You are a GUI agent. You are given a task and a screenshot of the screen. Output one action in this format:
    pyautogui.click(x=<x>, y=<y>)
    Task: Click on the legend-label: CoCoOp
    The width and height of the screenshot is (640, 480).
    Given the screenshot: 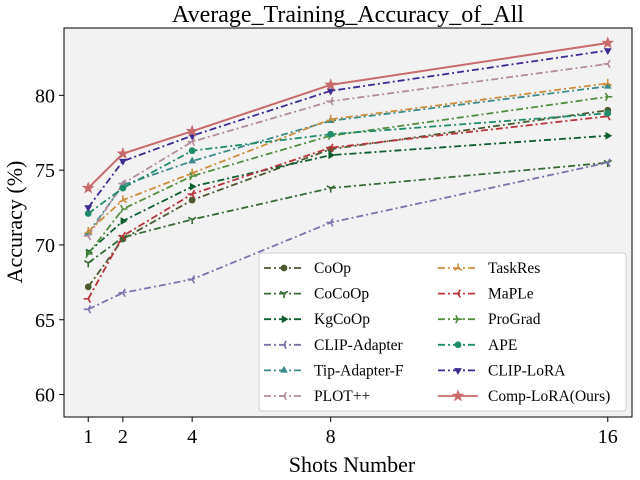 What is the action you would take?
    pyautogui.click(x=341, y=294)
    